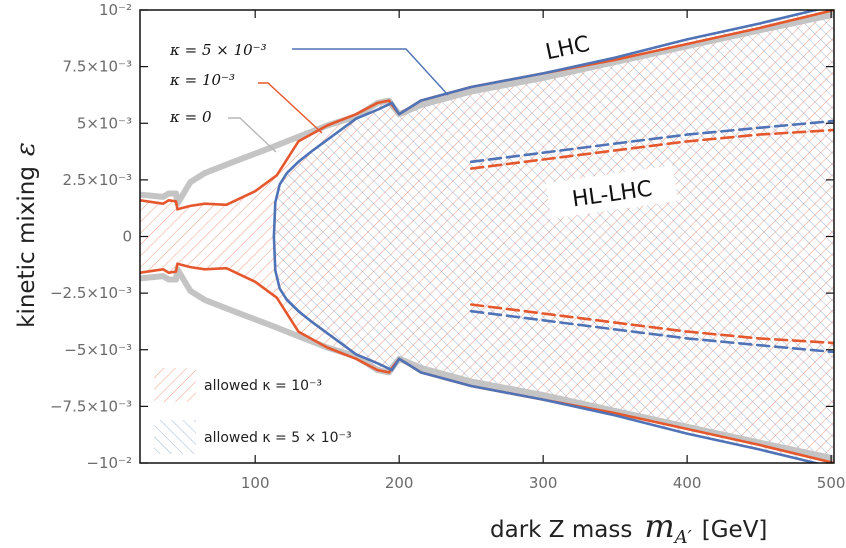 This screenshot has width=846, height=548. Describe the element at coordinates (543, 483) in the screenshot. I see `x-tick-label: 300` at that location.